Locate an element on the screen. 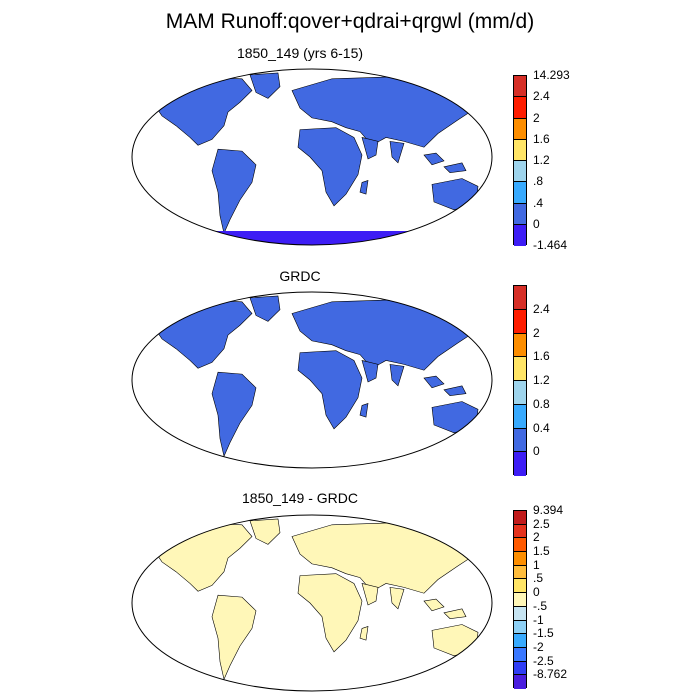 Image resolution: width=700 pixels, height=700 pixels. colorbar-tick-label: -8.762 is located at coordinates (550, 674).